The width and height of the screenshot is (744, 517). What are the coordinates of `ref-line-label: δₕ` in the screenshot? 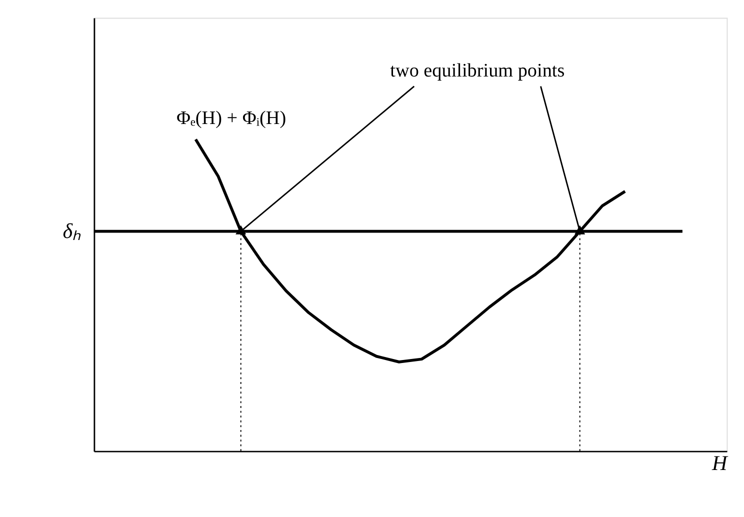 It's located at (72, 231).